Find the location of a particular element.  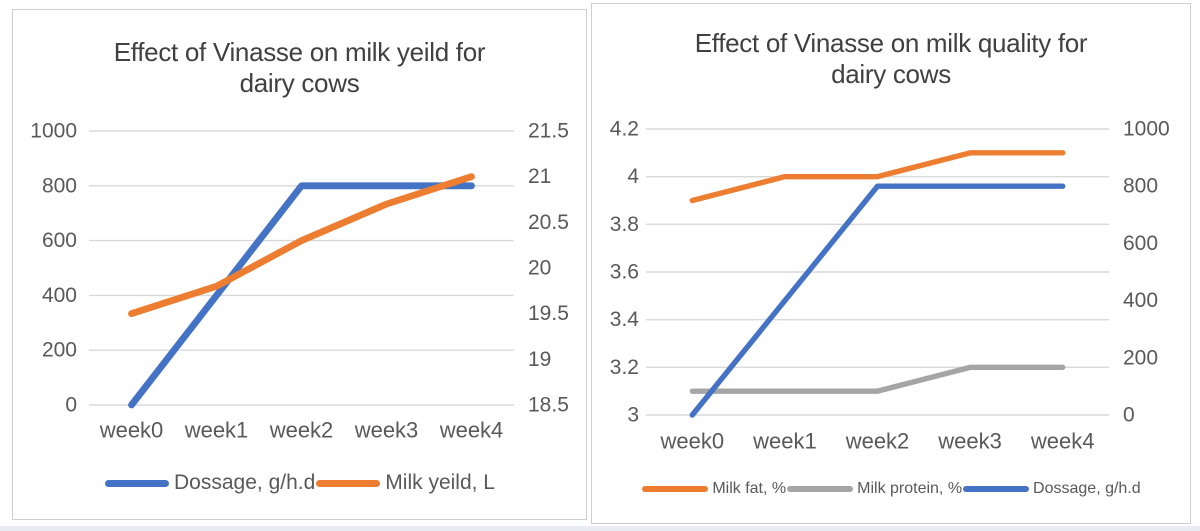

primary-axis-tick: 200 is located at coordinates (59, 350).